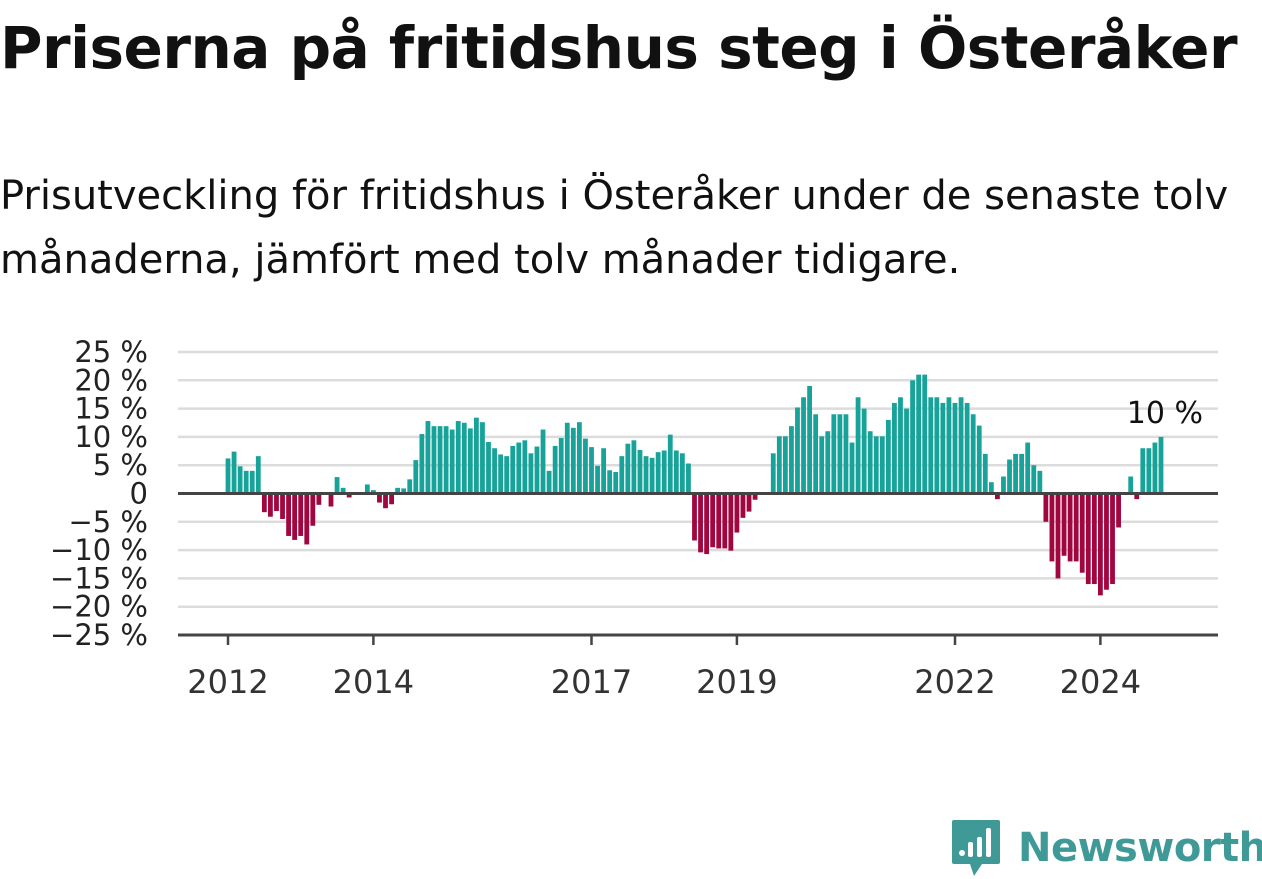  I want to click on last-value-label: 10 %, so click(1165, 413).